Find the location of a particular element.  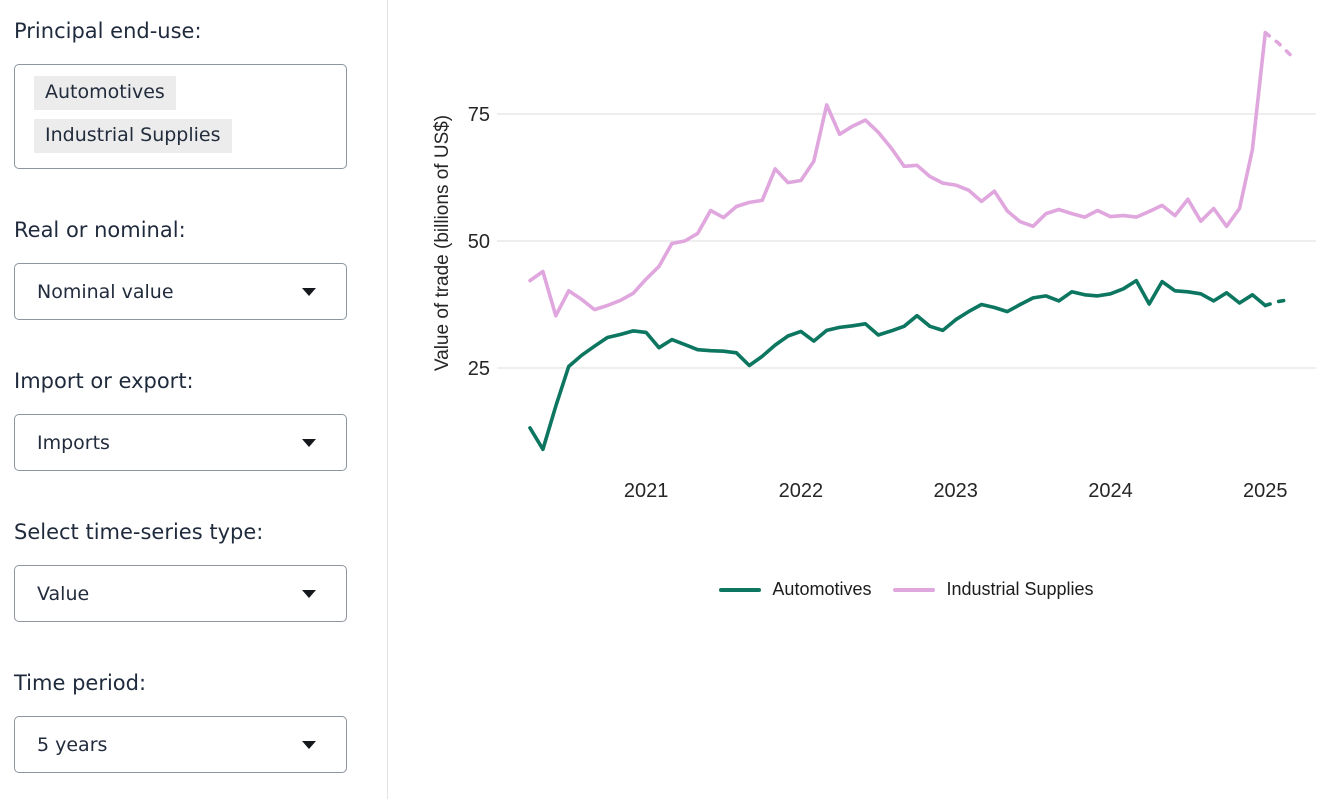

x-tick-label-2021: 2021 is located at coordinates (646, 491).